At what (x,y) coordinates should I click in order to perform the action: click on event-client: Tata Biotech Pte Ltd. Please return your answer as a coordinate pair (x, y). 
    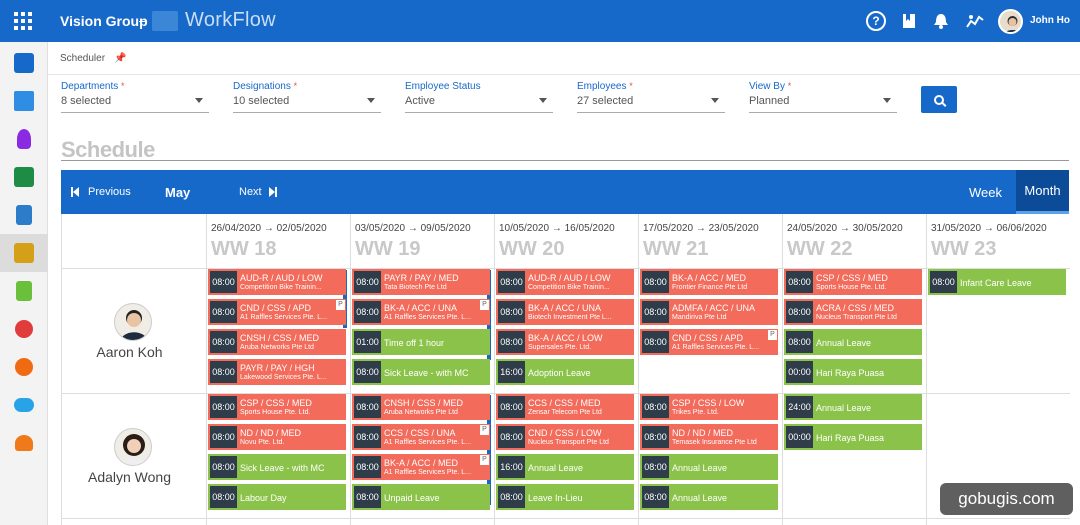
    Looking at the image, I should click on (415, 287).